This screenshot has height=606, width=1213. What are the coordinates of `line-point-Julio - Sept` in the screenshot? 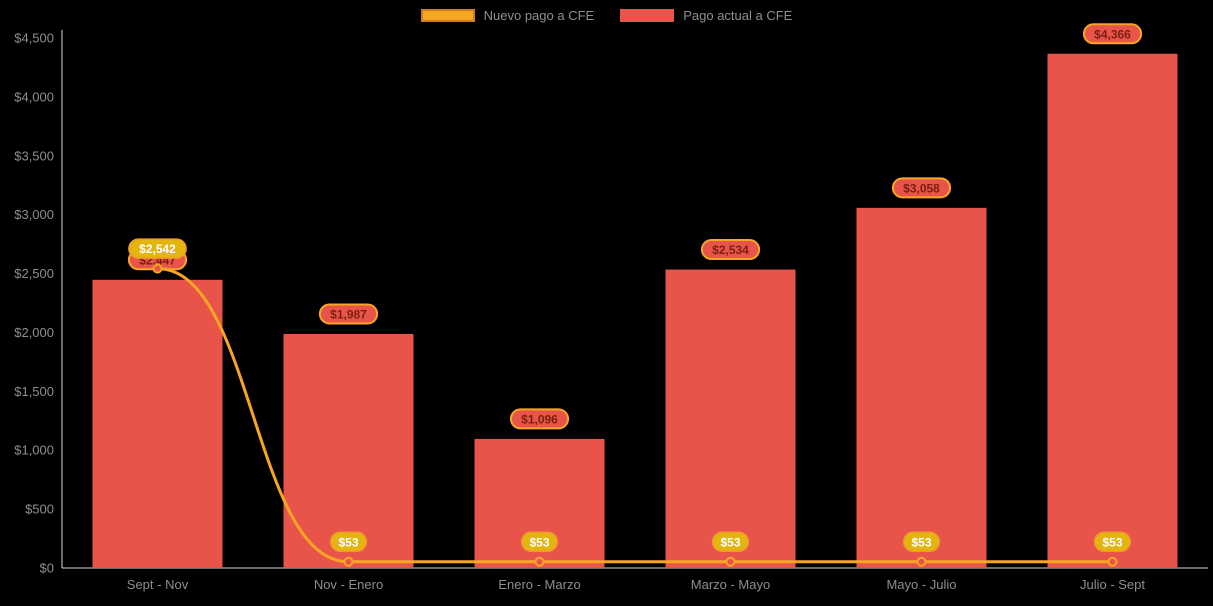 It's located at (1112, 561).